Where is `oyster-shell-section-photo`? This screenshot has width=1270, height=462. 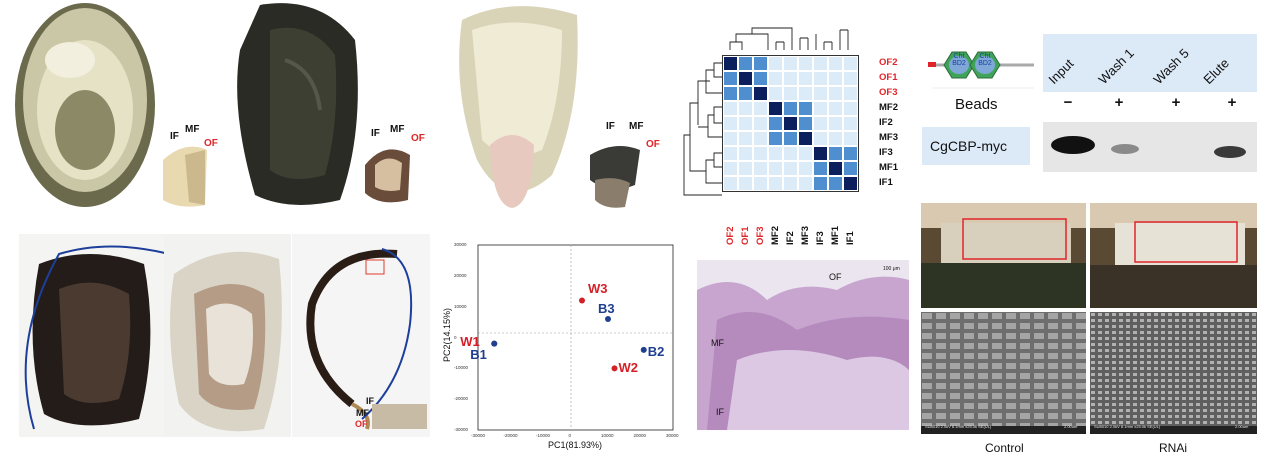 oyster-shell-section-photo is located at coordinates (361, 335).